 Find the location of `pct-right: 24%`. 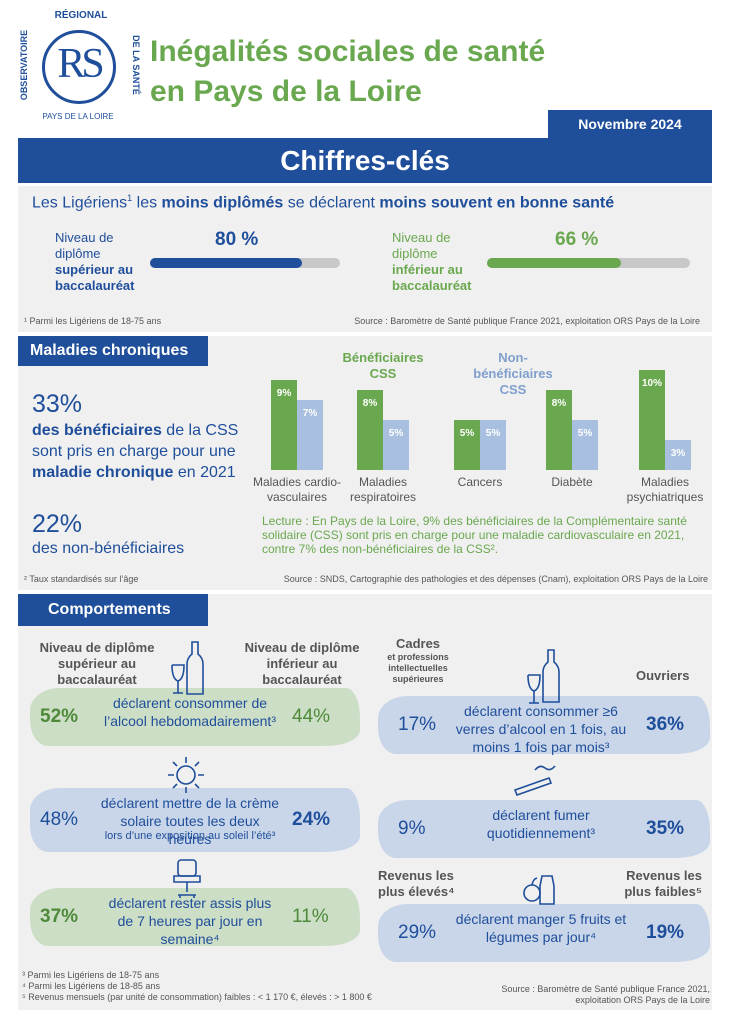

pct-right: 24% is located at coordinates (311, 819).